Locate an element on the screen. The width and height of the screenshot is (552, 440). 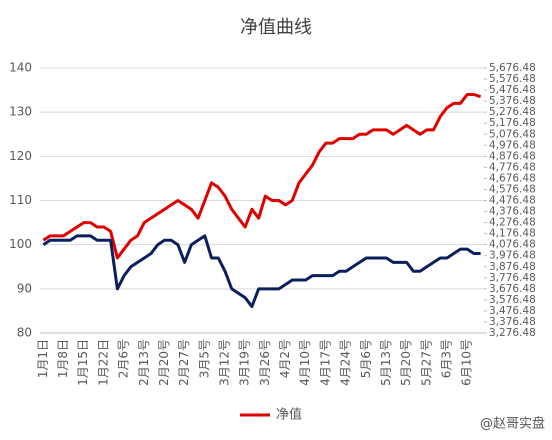
y2-tick-label: 5,276.48 is located at coordinates (512, 112).